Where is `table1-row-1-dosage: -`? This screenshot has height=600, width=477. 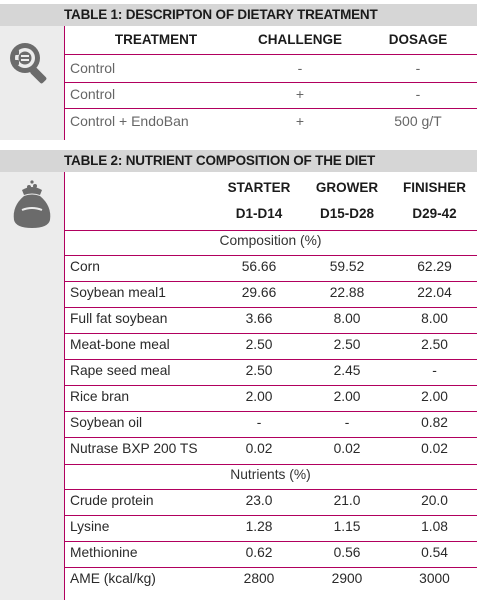
table1-row-1-dosage: - is located at coordinates (418, 68).